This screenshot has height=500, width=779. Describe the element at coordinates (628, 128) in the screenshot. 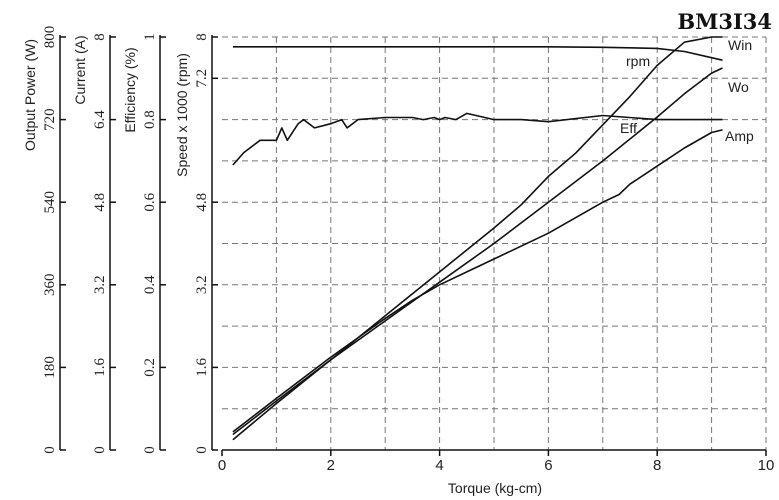

I see `series-label-eff: Eff` at that location.